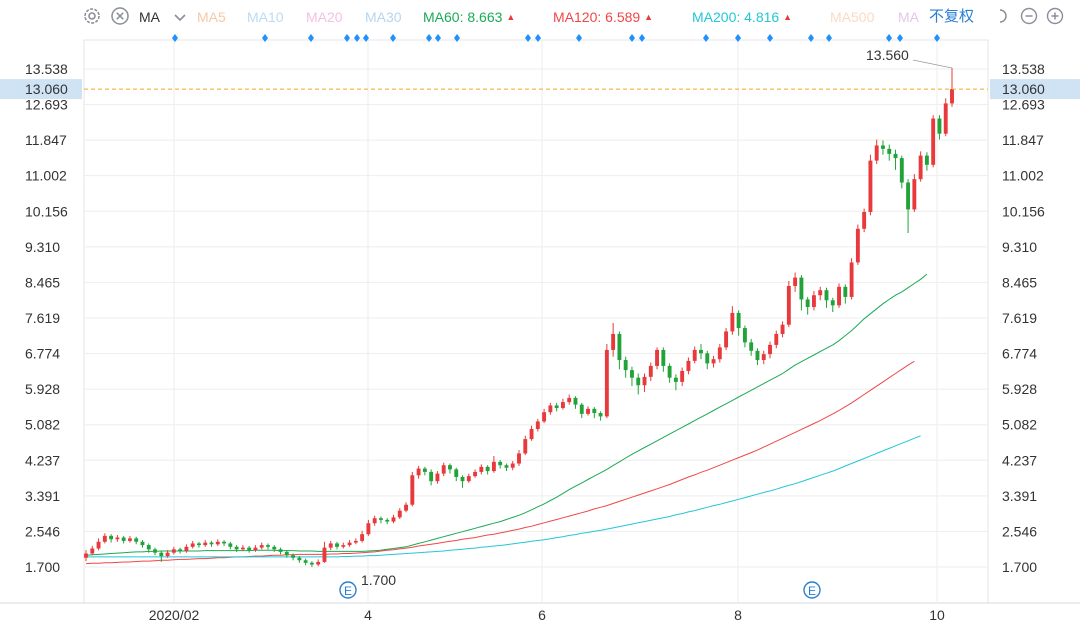 Image resolution: width=1080 pixels, height=631 pixels. Describe the element at coordinates (46, 211) in the screenshot. I see `y-tick-label: 10.156` at that location.